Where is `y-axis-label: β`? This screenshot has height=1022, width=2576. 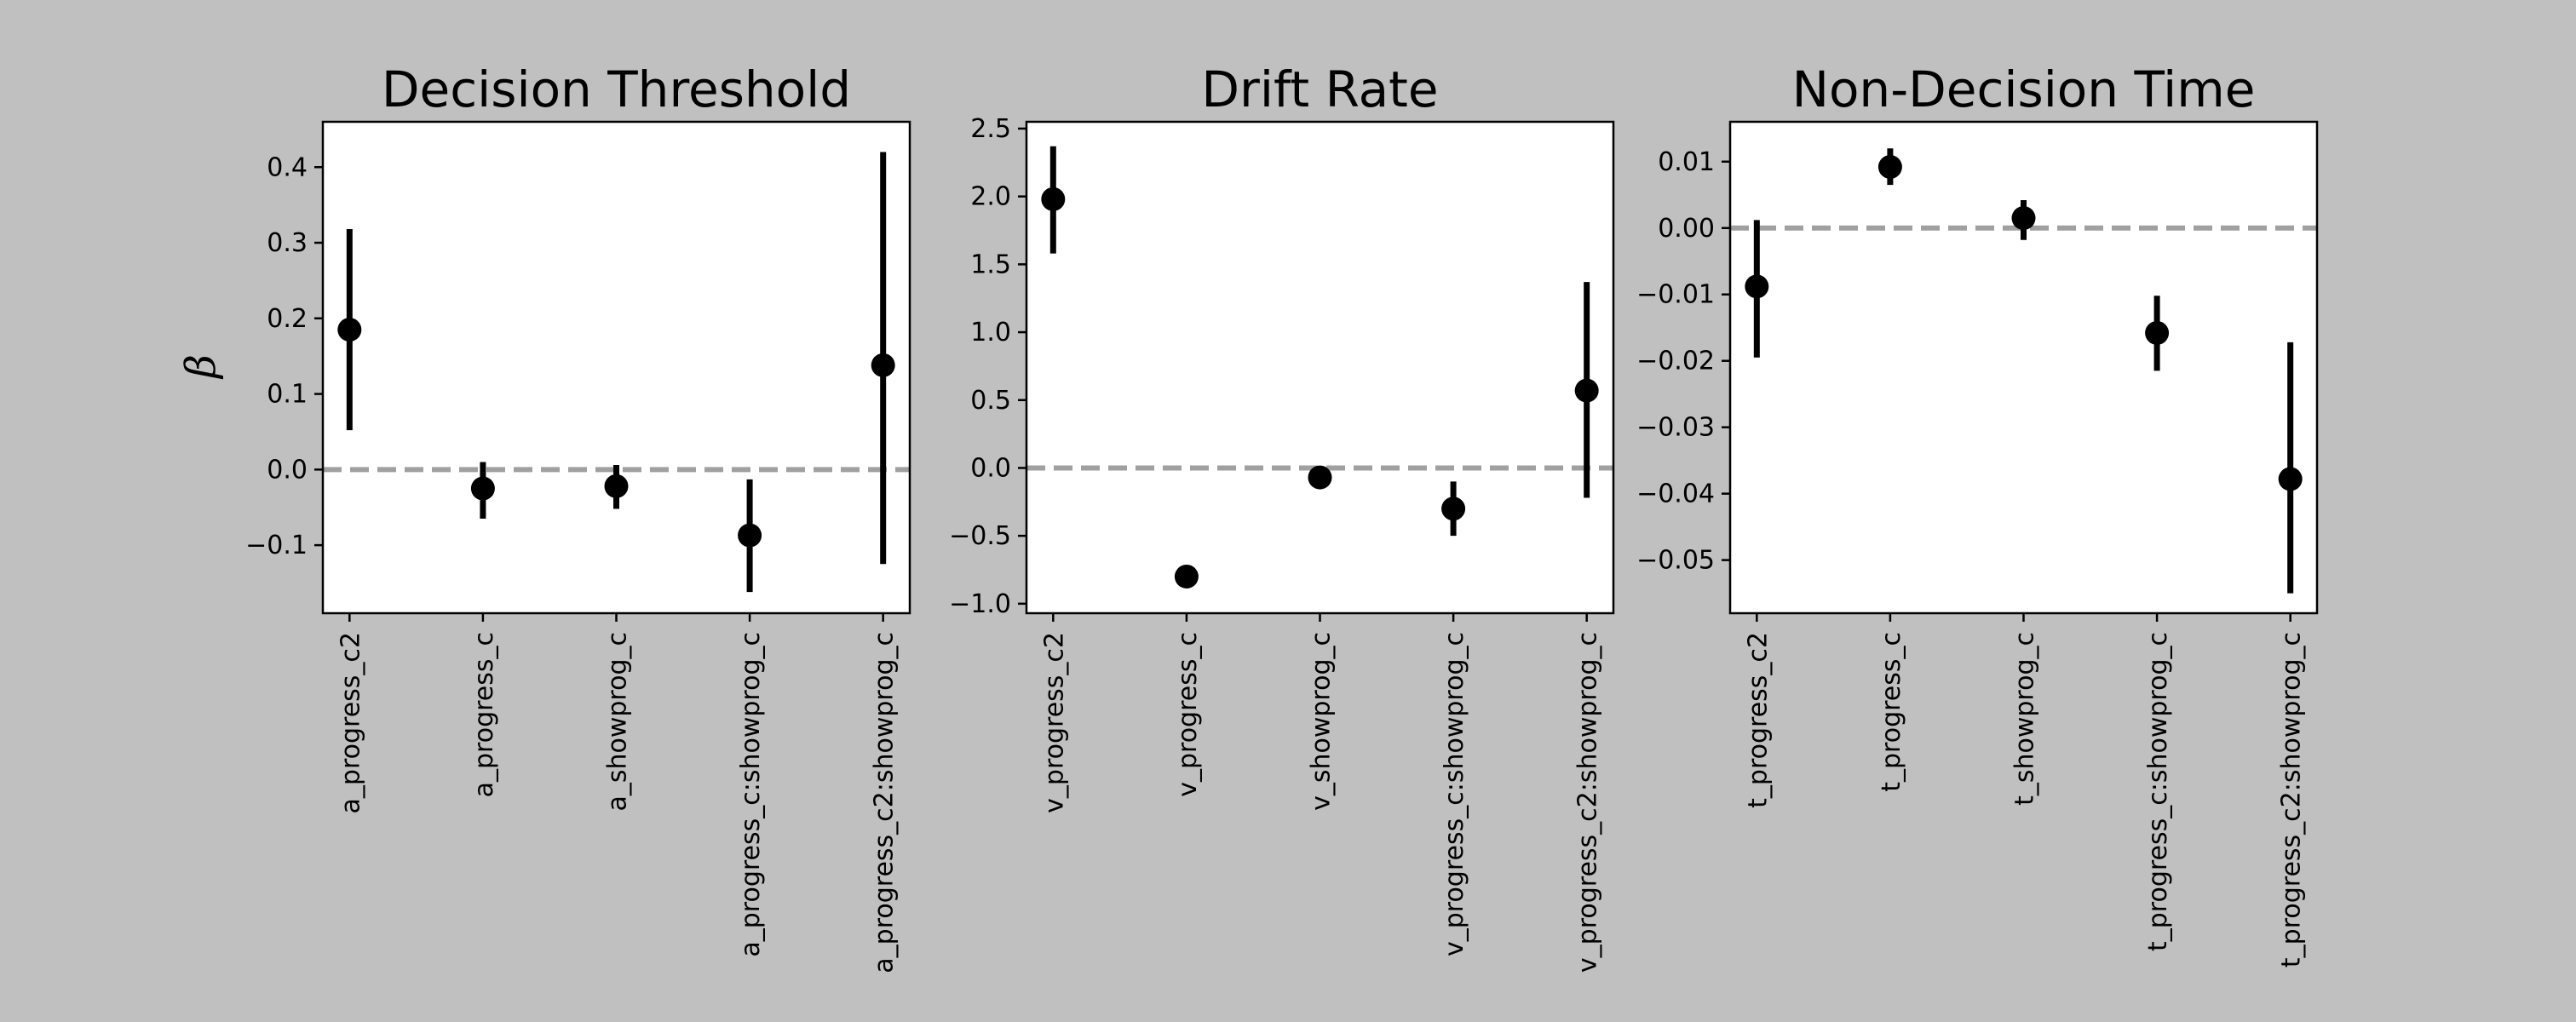
y-axis-label: β is located at coordinates (201, 367).